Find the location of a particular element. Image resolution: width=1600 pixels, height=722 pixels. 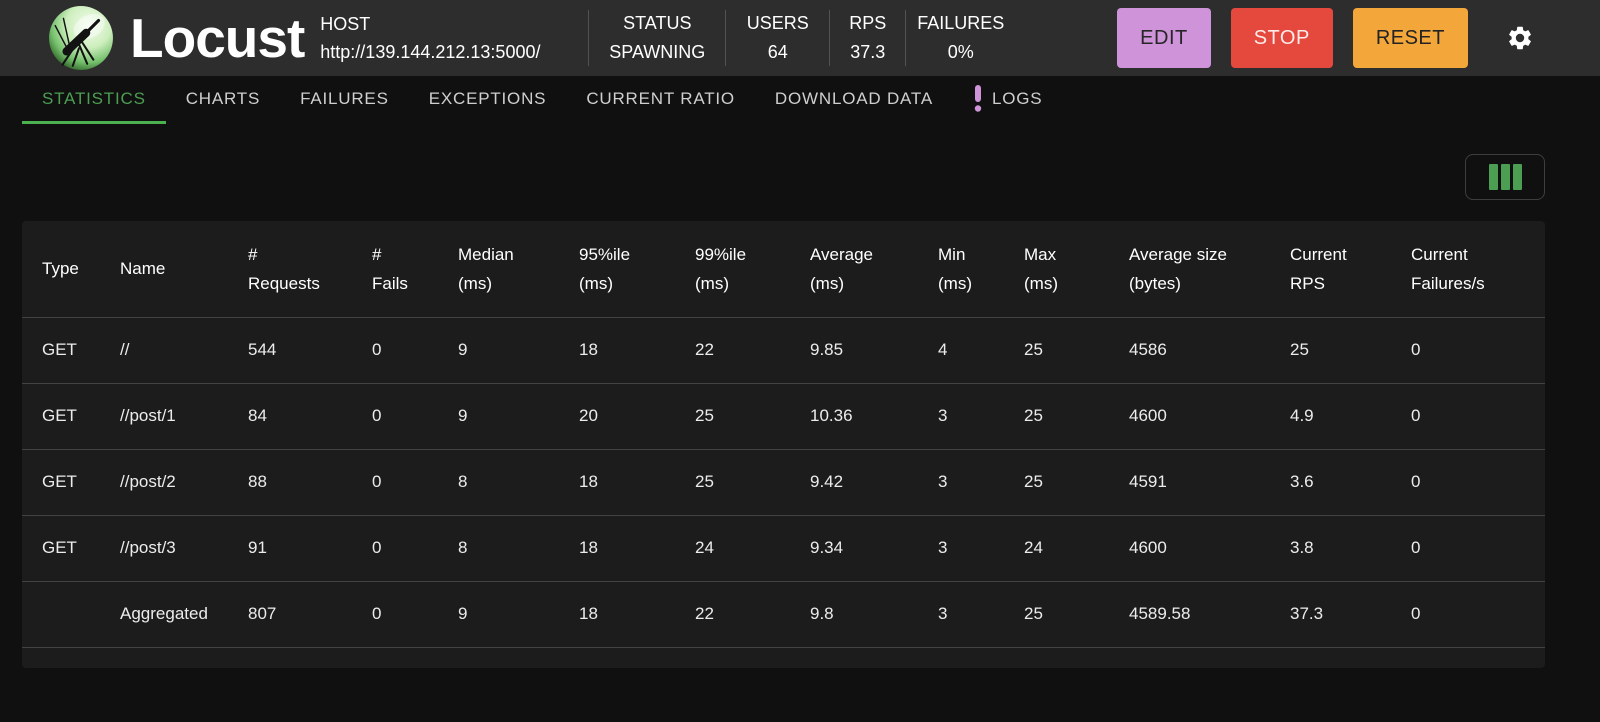

tab-label: CHARTS is located at coordinates (223, 98).